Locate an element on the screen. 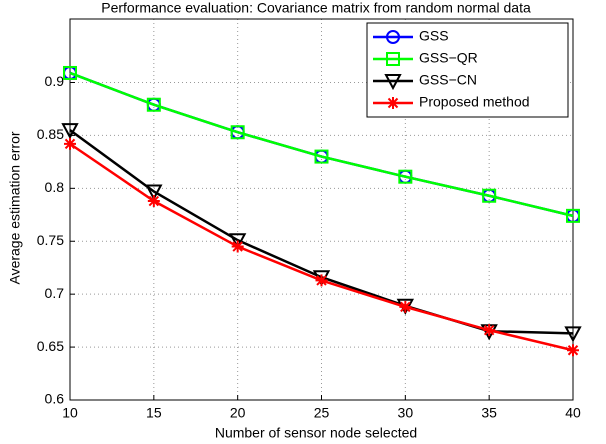  y-tick-label: 0.65 is located at coordinates (50, 346).